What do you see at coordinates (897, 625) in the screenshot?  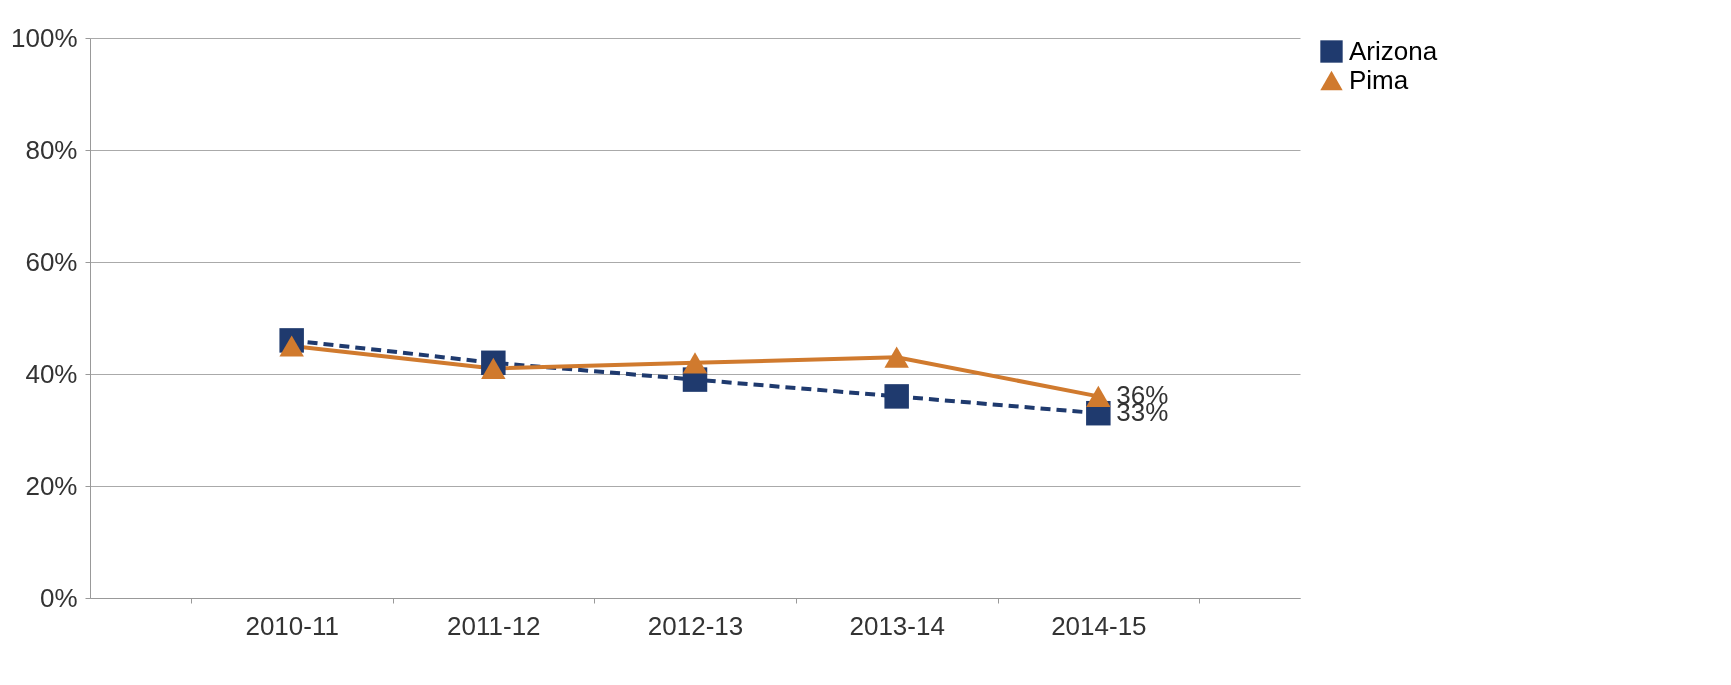 I see `x-tick-label: 2013-14` at bounding box center [897, 625].